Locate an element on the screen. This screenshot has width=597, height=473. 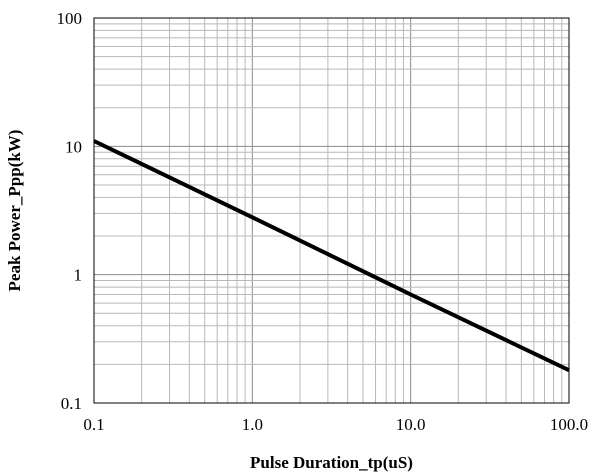
y-tick-label: 10 is located at coordinates (73, 146).